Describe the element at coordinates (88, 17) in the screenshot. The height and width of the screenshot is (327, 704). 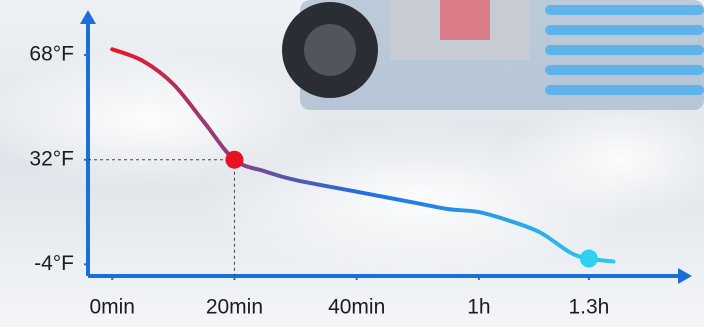
I see `y-axis-arrow` at that location.